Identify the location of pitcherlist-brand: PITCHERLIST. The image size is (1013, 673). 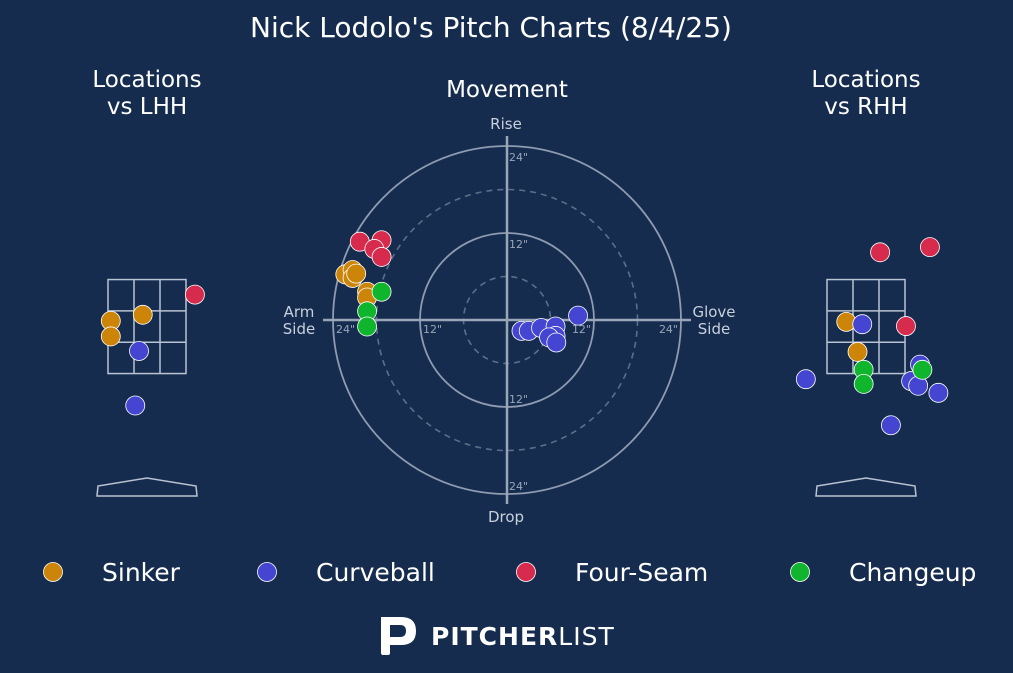
(498, 636).